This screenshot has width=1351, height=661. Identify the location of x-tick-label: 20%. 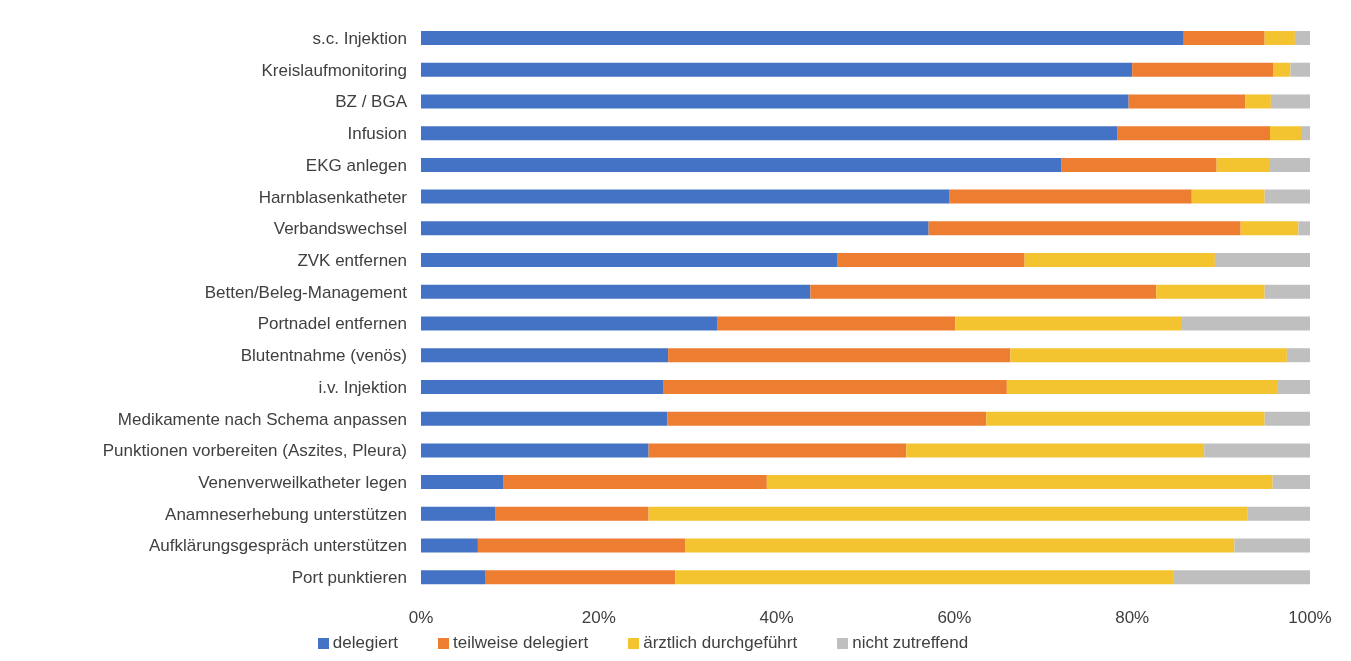
(598, 618).